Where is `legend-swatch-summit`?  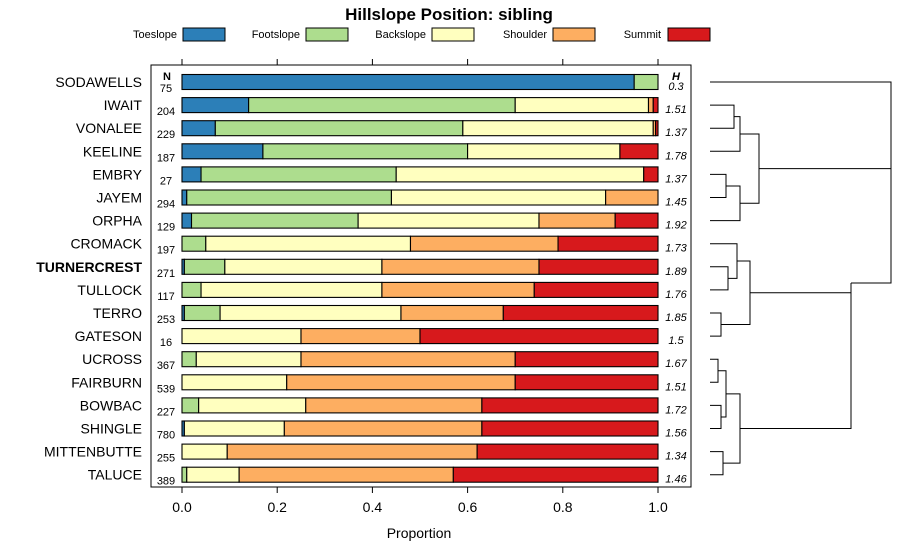
legend-swatch-summit is located at coordinates (689, 34).